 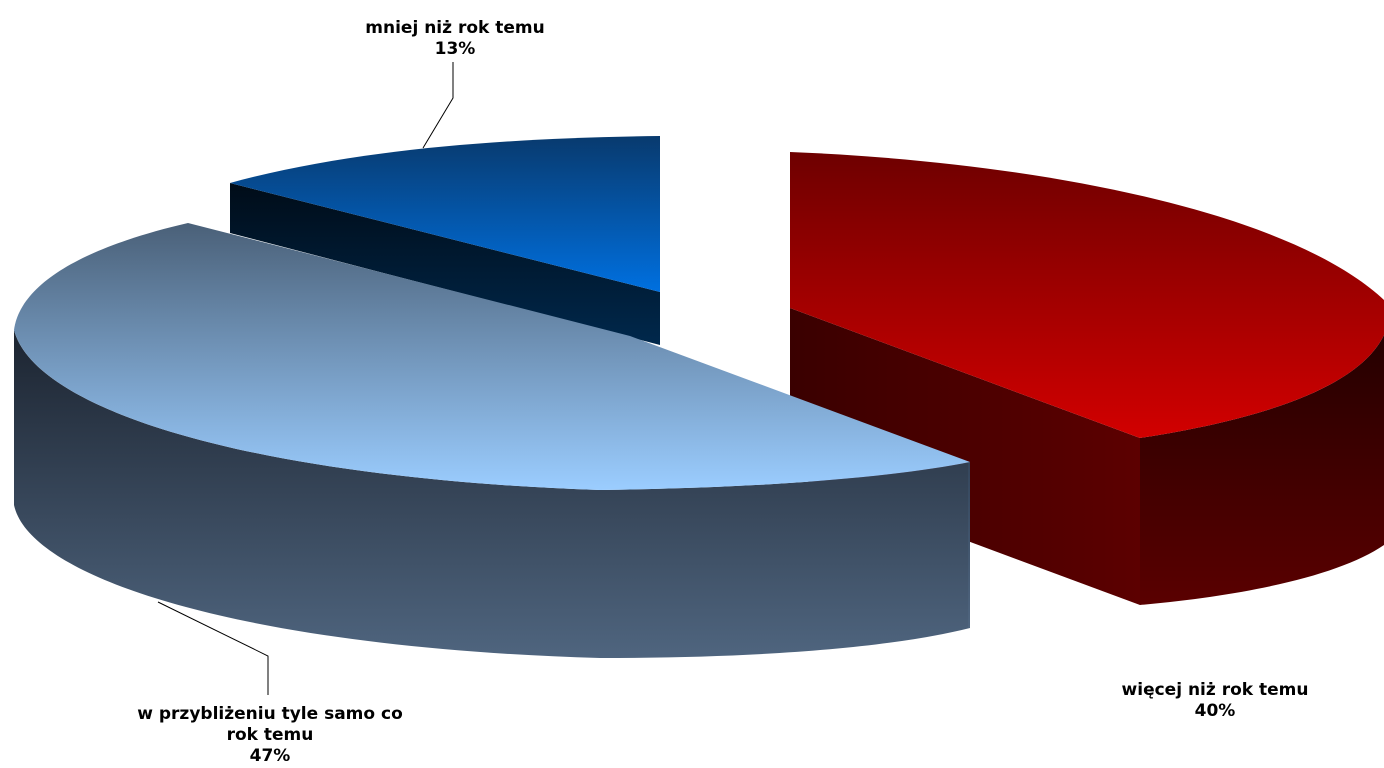 What do you see at coordinates (445, 214) in the screenshot?
I see `slice-less-top` at bounding box center [445, 214].